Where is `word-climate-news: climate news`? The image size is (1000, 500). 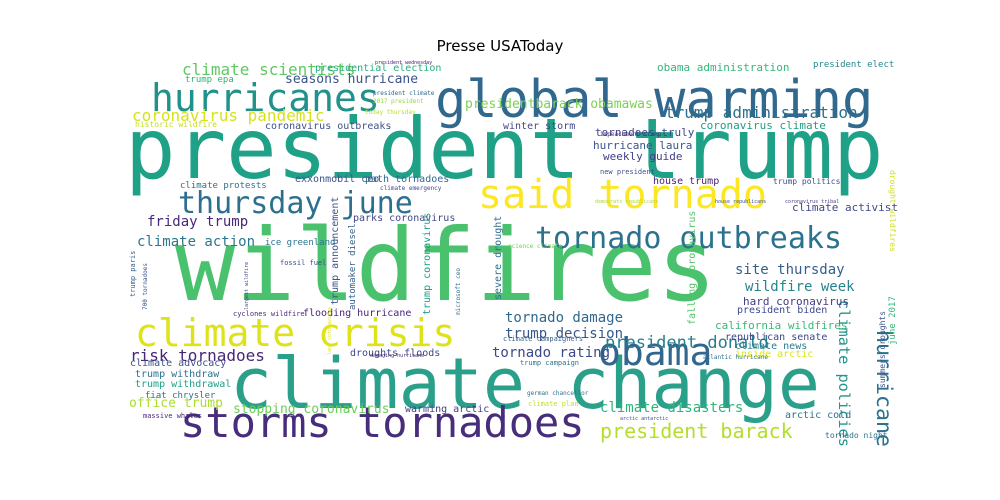 word-climate-news: climate news is located at coordinates (771, 346).